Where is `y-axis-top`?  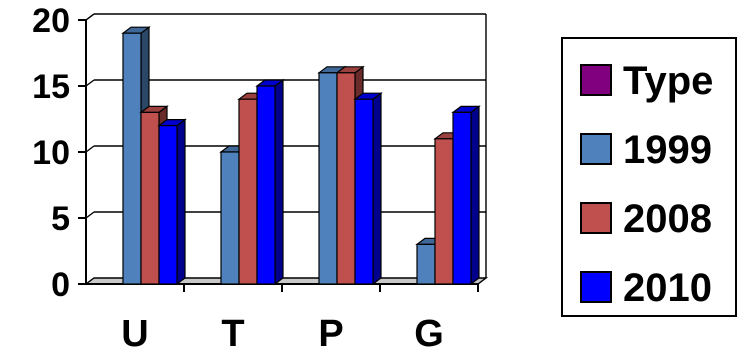 y-axis-top is located at coordinates (90, 17).